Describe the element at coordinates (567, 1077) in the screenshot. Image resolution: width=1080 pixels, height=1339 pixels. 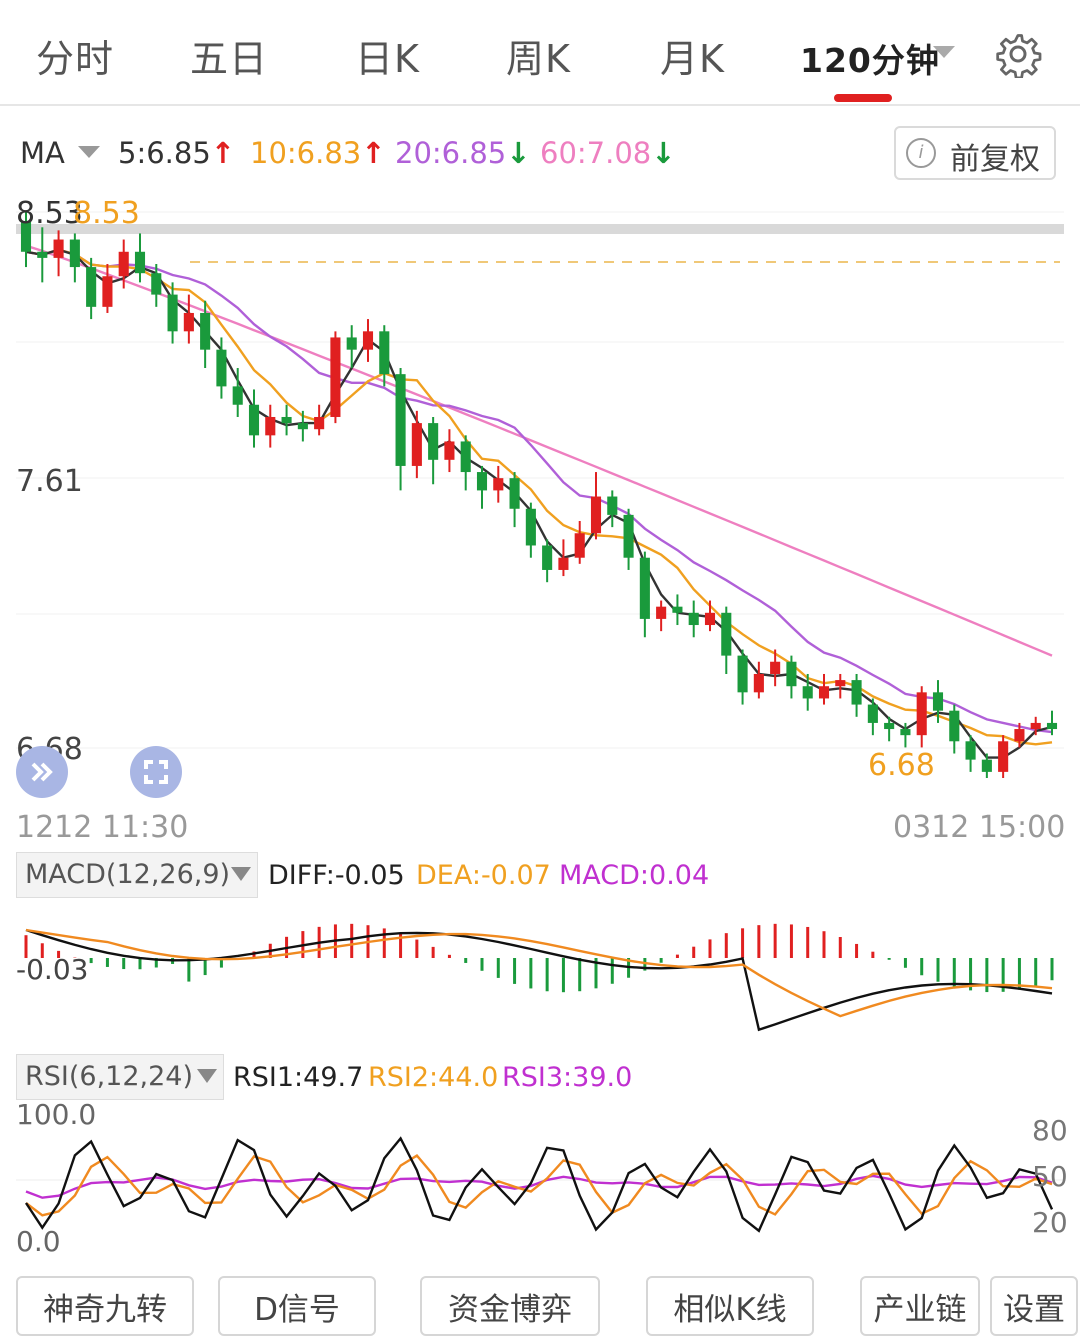
I see `rsi3-value: RSI3:39.0` at that location.